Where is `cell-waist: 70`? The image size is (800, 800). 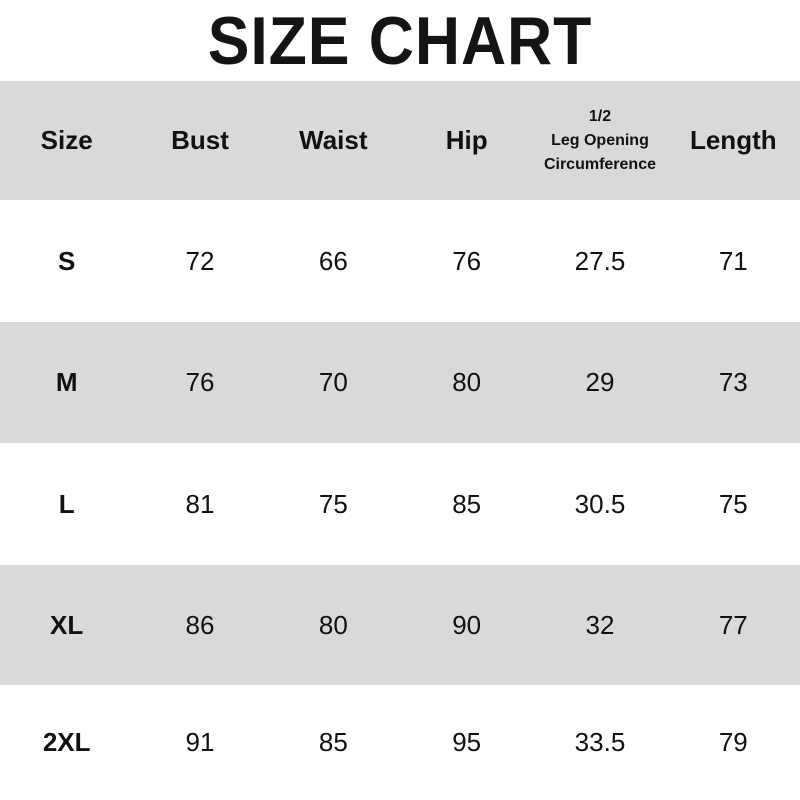
cell-waist: 70 is located at coordinates (333, 382).